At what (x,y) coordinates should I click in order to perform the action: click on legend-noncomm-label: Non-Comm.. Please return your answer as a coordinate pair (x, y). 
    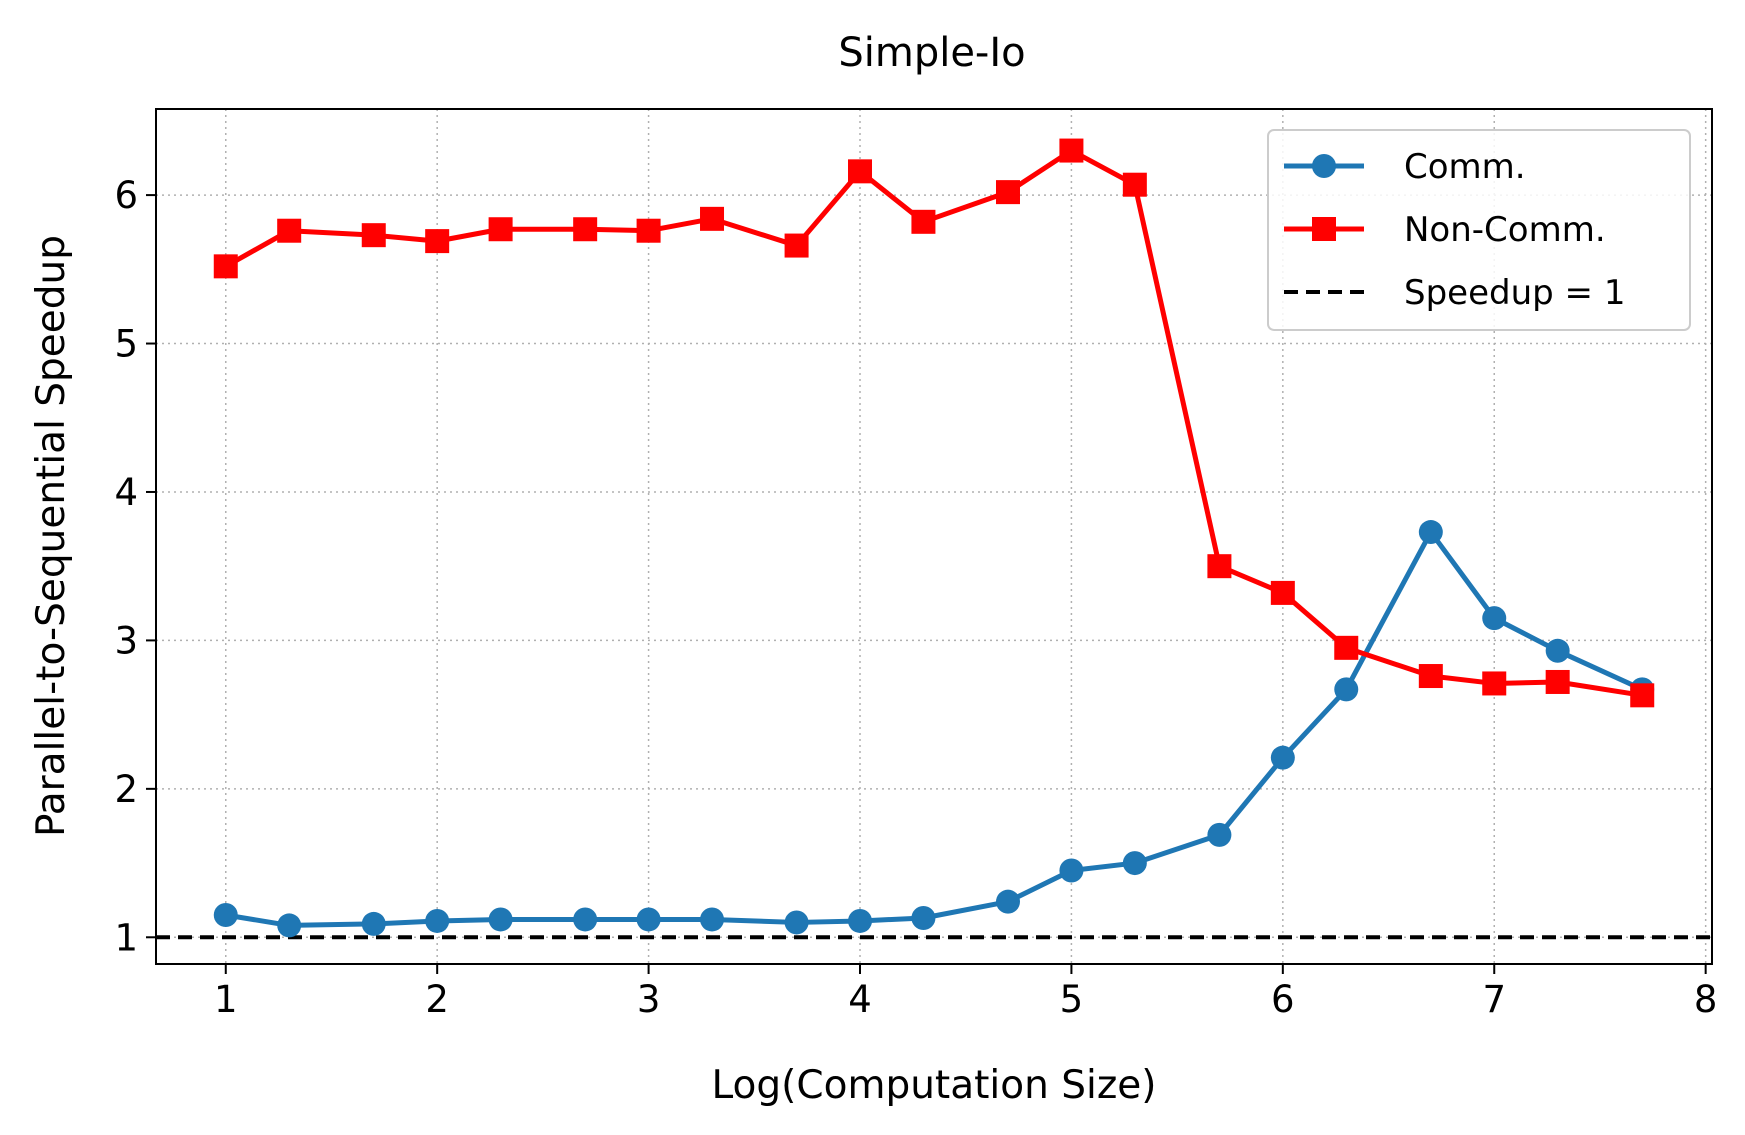
    Looking at the image, I should click on (1505, 230).